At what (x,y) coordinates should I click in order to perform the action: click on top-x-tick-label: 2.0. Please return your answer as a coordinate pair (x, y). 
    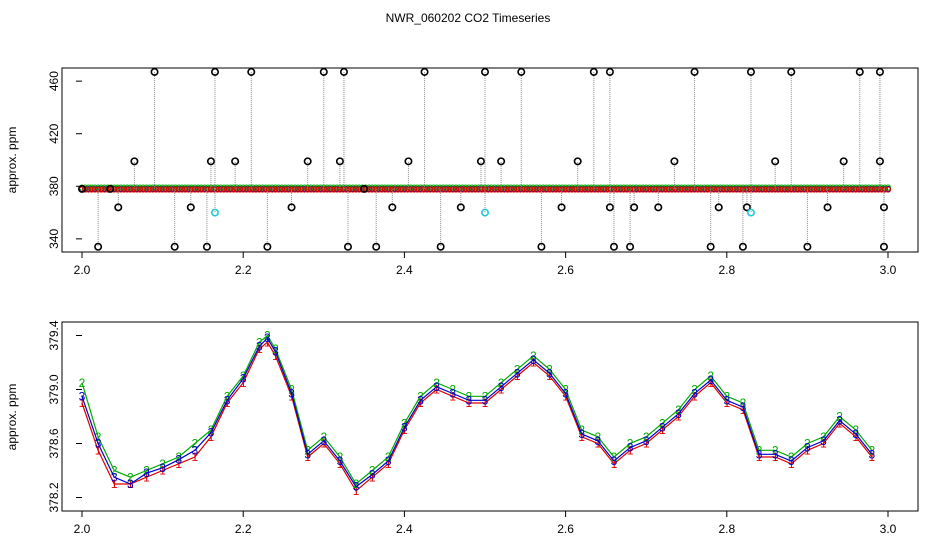
    Looking at the image, I should click on (82, 270).